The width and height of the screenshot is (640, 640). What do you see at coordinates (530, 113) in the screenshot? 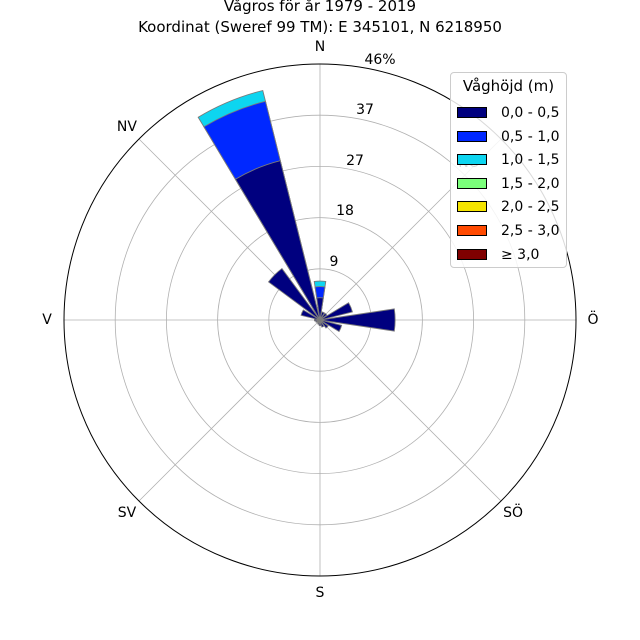
I see `legend-label: 0,0 - 0,5` at bounding box center [530, 113].